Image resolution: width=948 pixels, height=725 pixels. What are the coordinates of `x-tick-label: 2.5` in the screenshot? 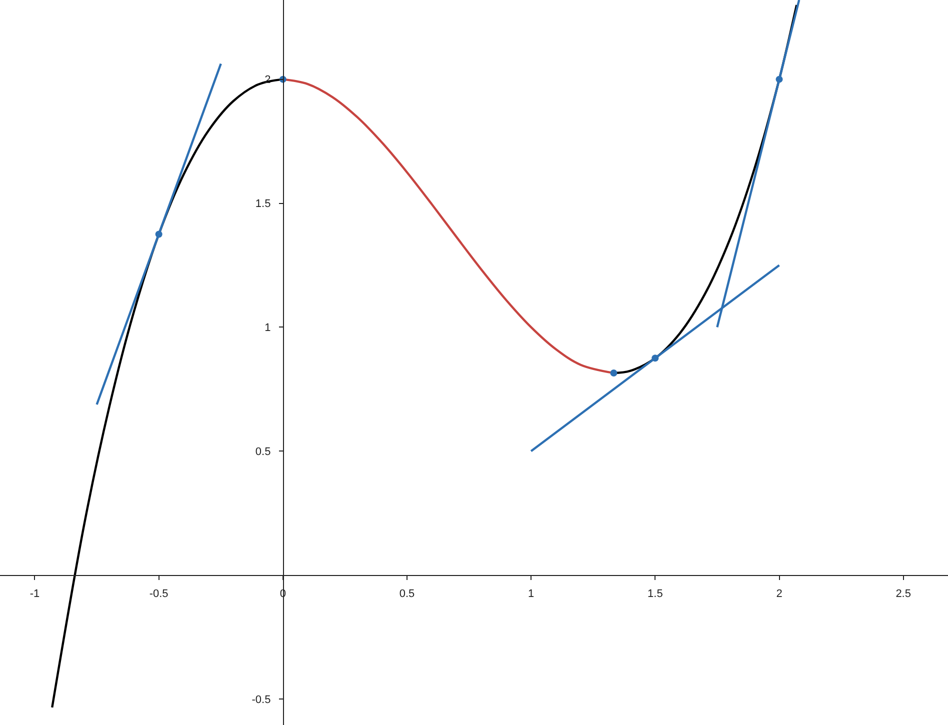 It's located at (903, 594).